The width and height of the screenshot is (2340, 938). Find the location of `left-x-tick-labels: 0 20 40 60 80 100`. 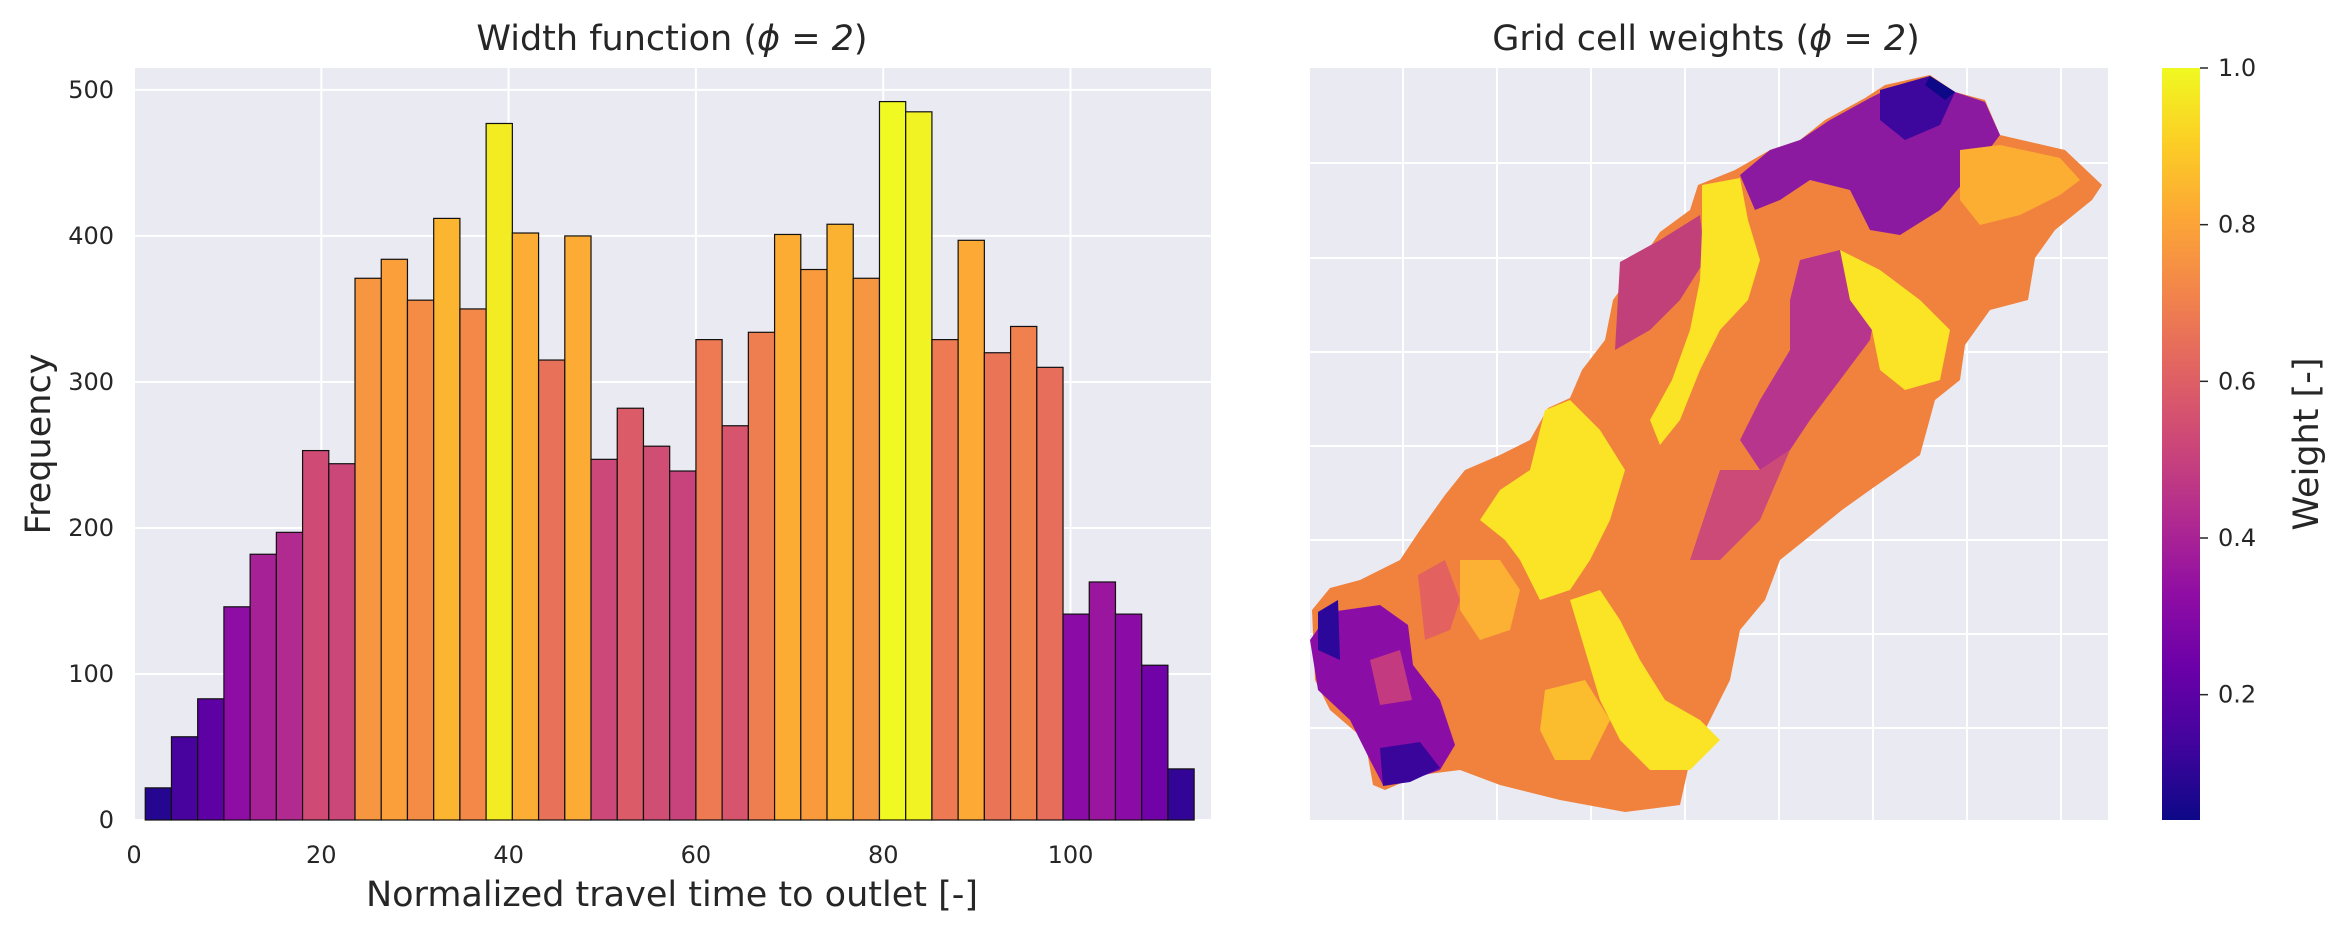

left-x-tick-labels: 0 20 40 60 80 100 is located at coordinates (609, 855).